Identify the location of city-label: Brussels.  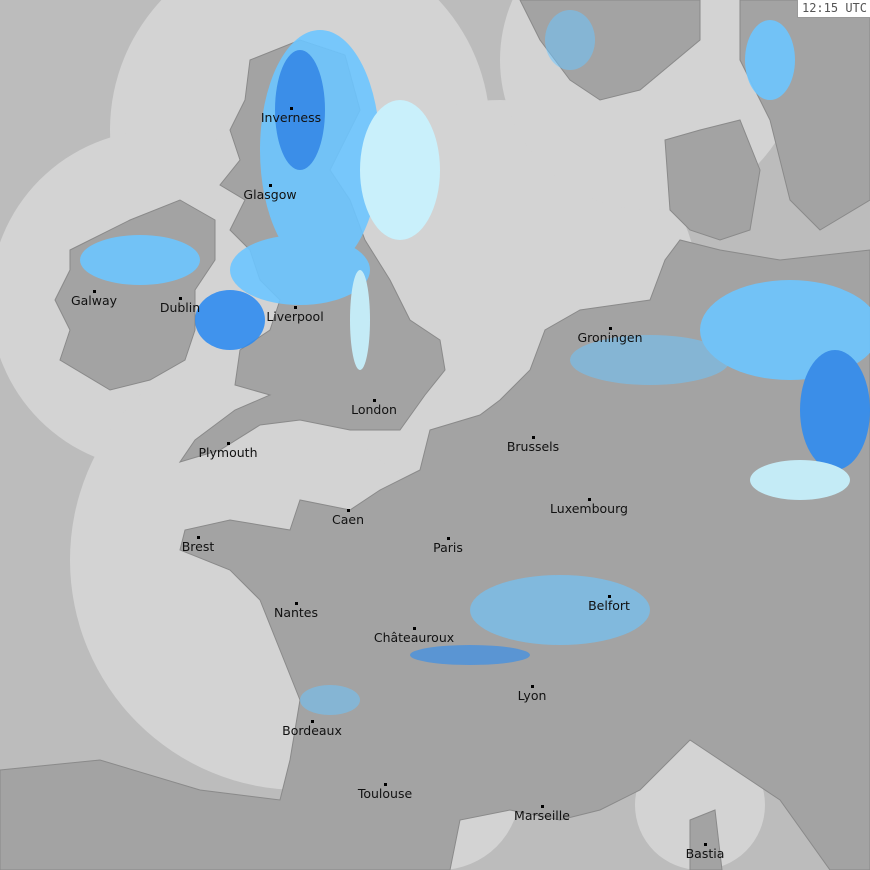
(533, 446).